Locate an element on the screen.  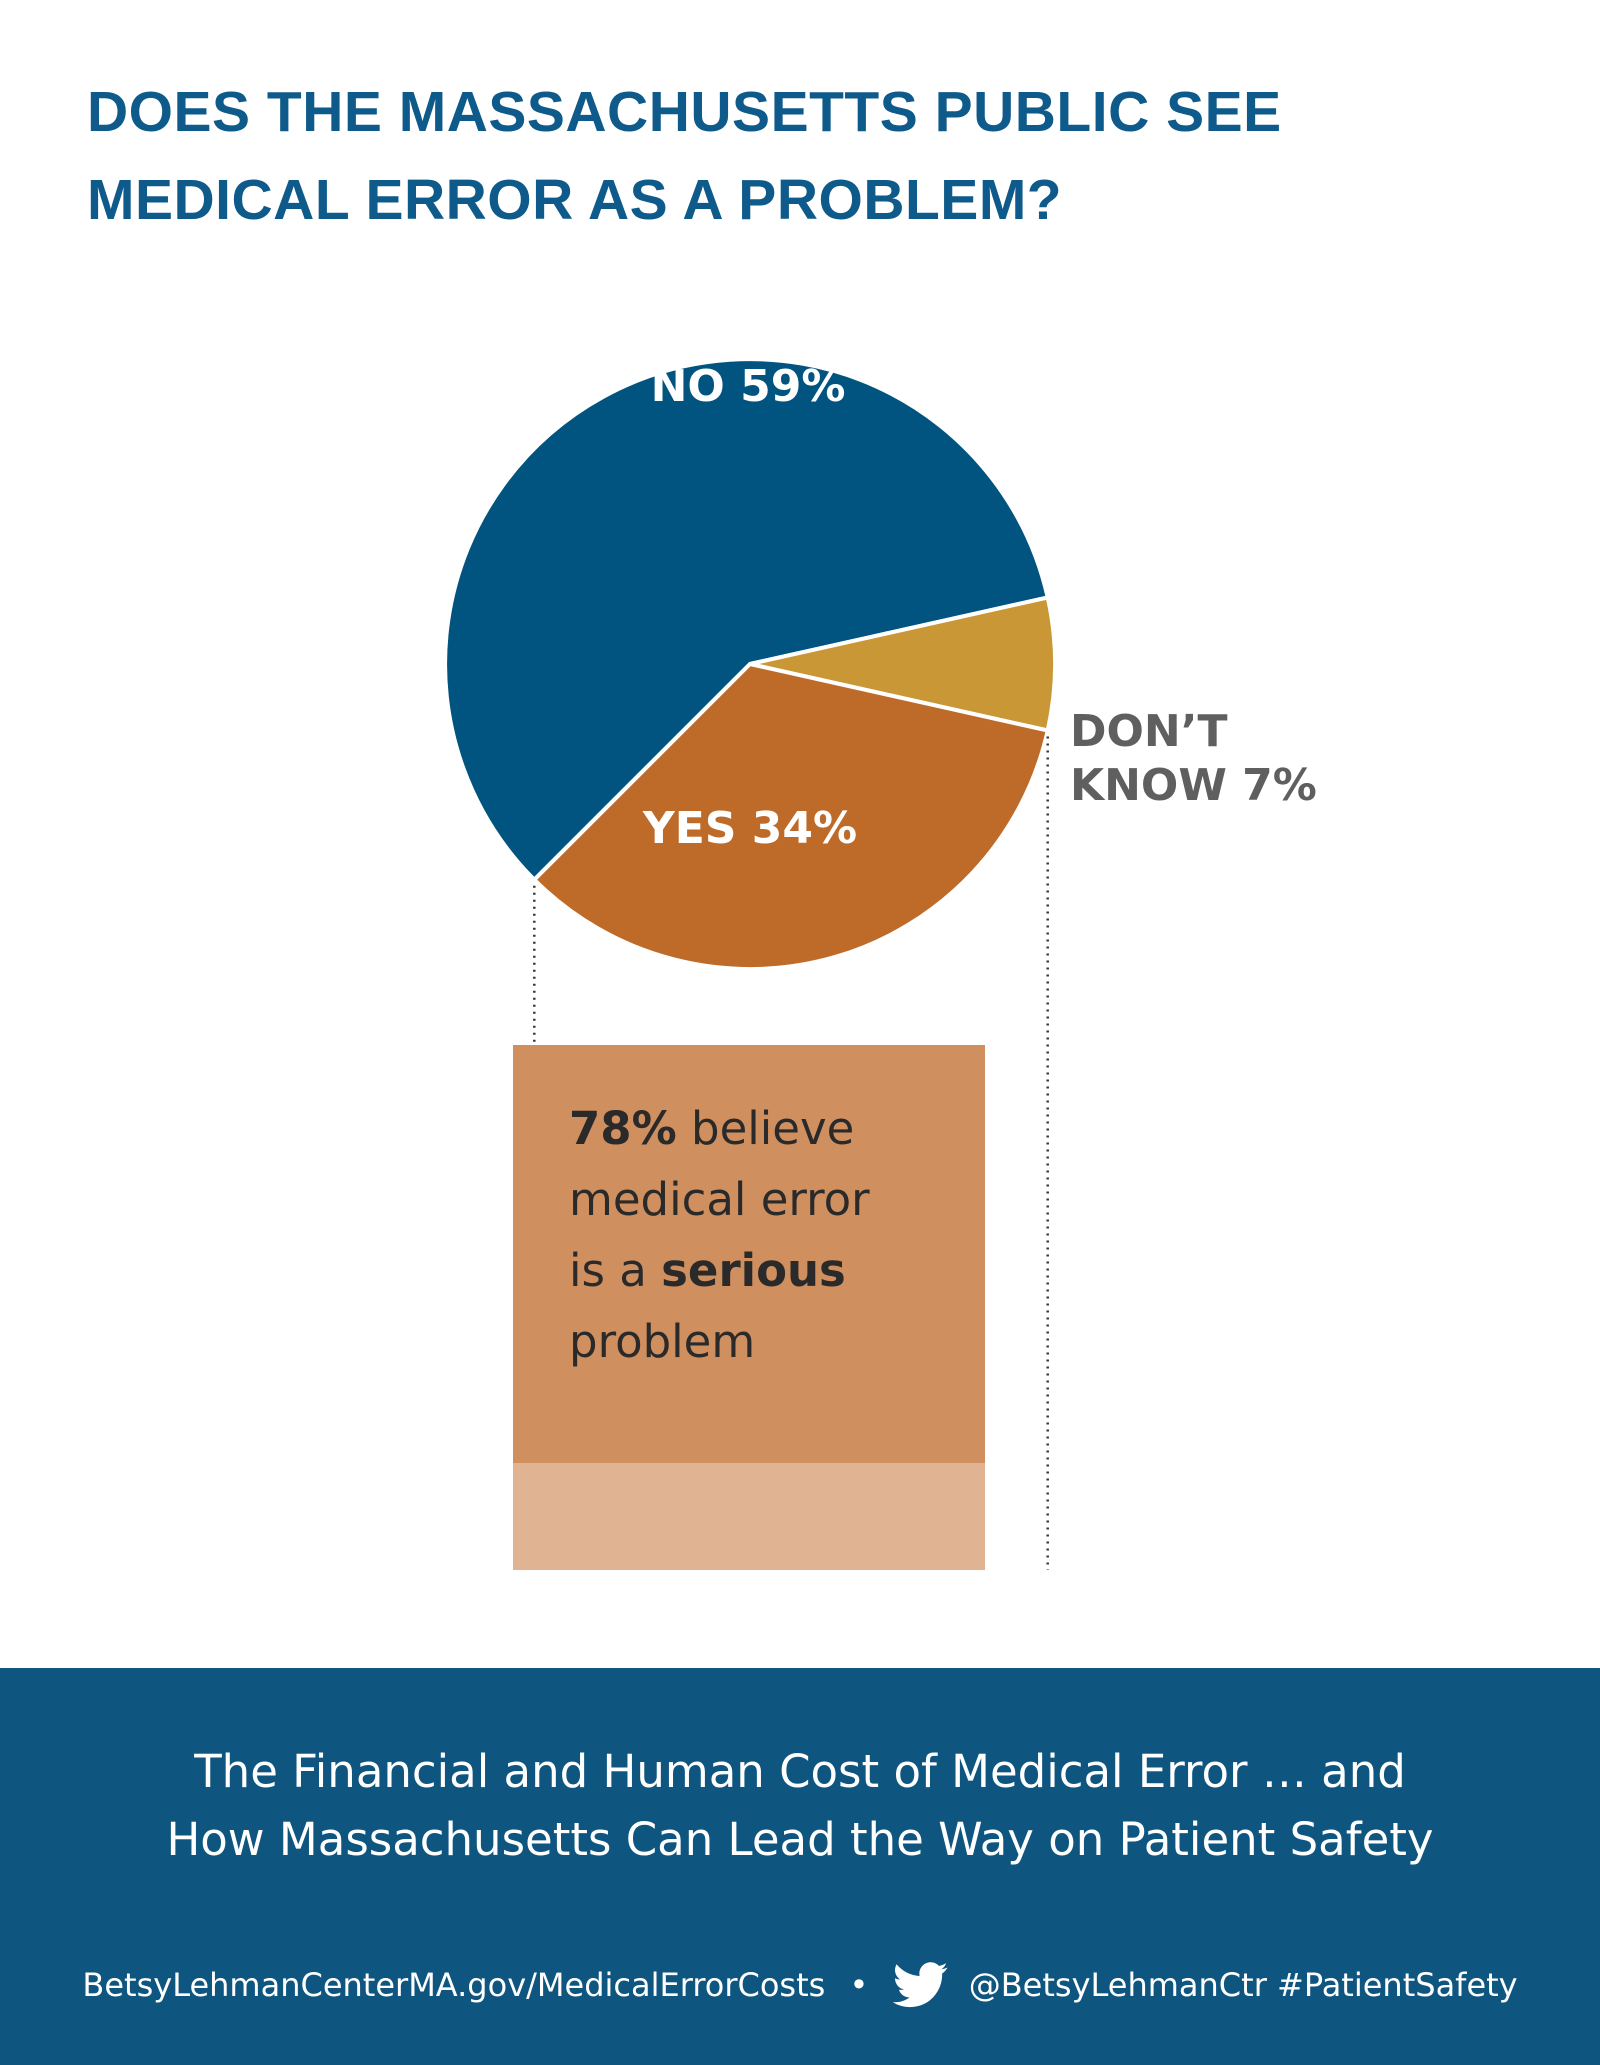
title-line-1: DOES THE MASSACHUSETTS PUBLIC SEE is located at coordinates (684, 112).